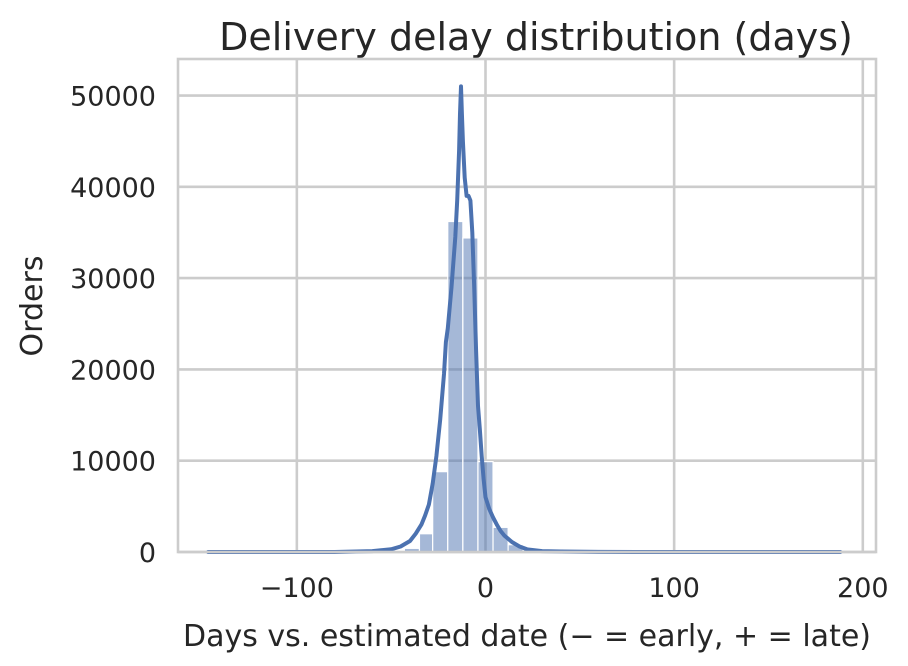  Describe the element at coordinates (32, 306) in the screenshot. I see `y-axis-title: Orders` at that location.